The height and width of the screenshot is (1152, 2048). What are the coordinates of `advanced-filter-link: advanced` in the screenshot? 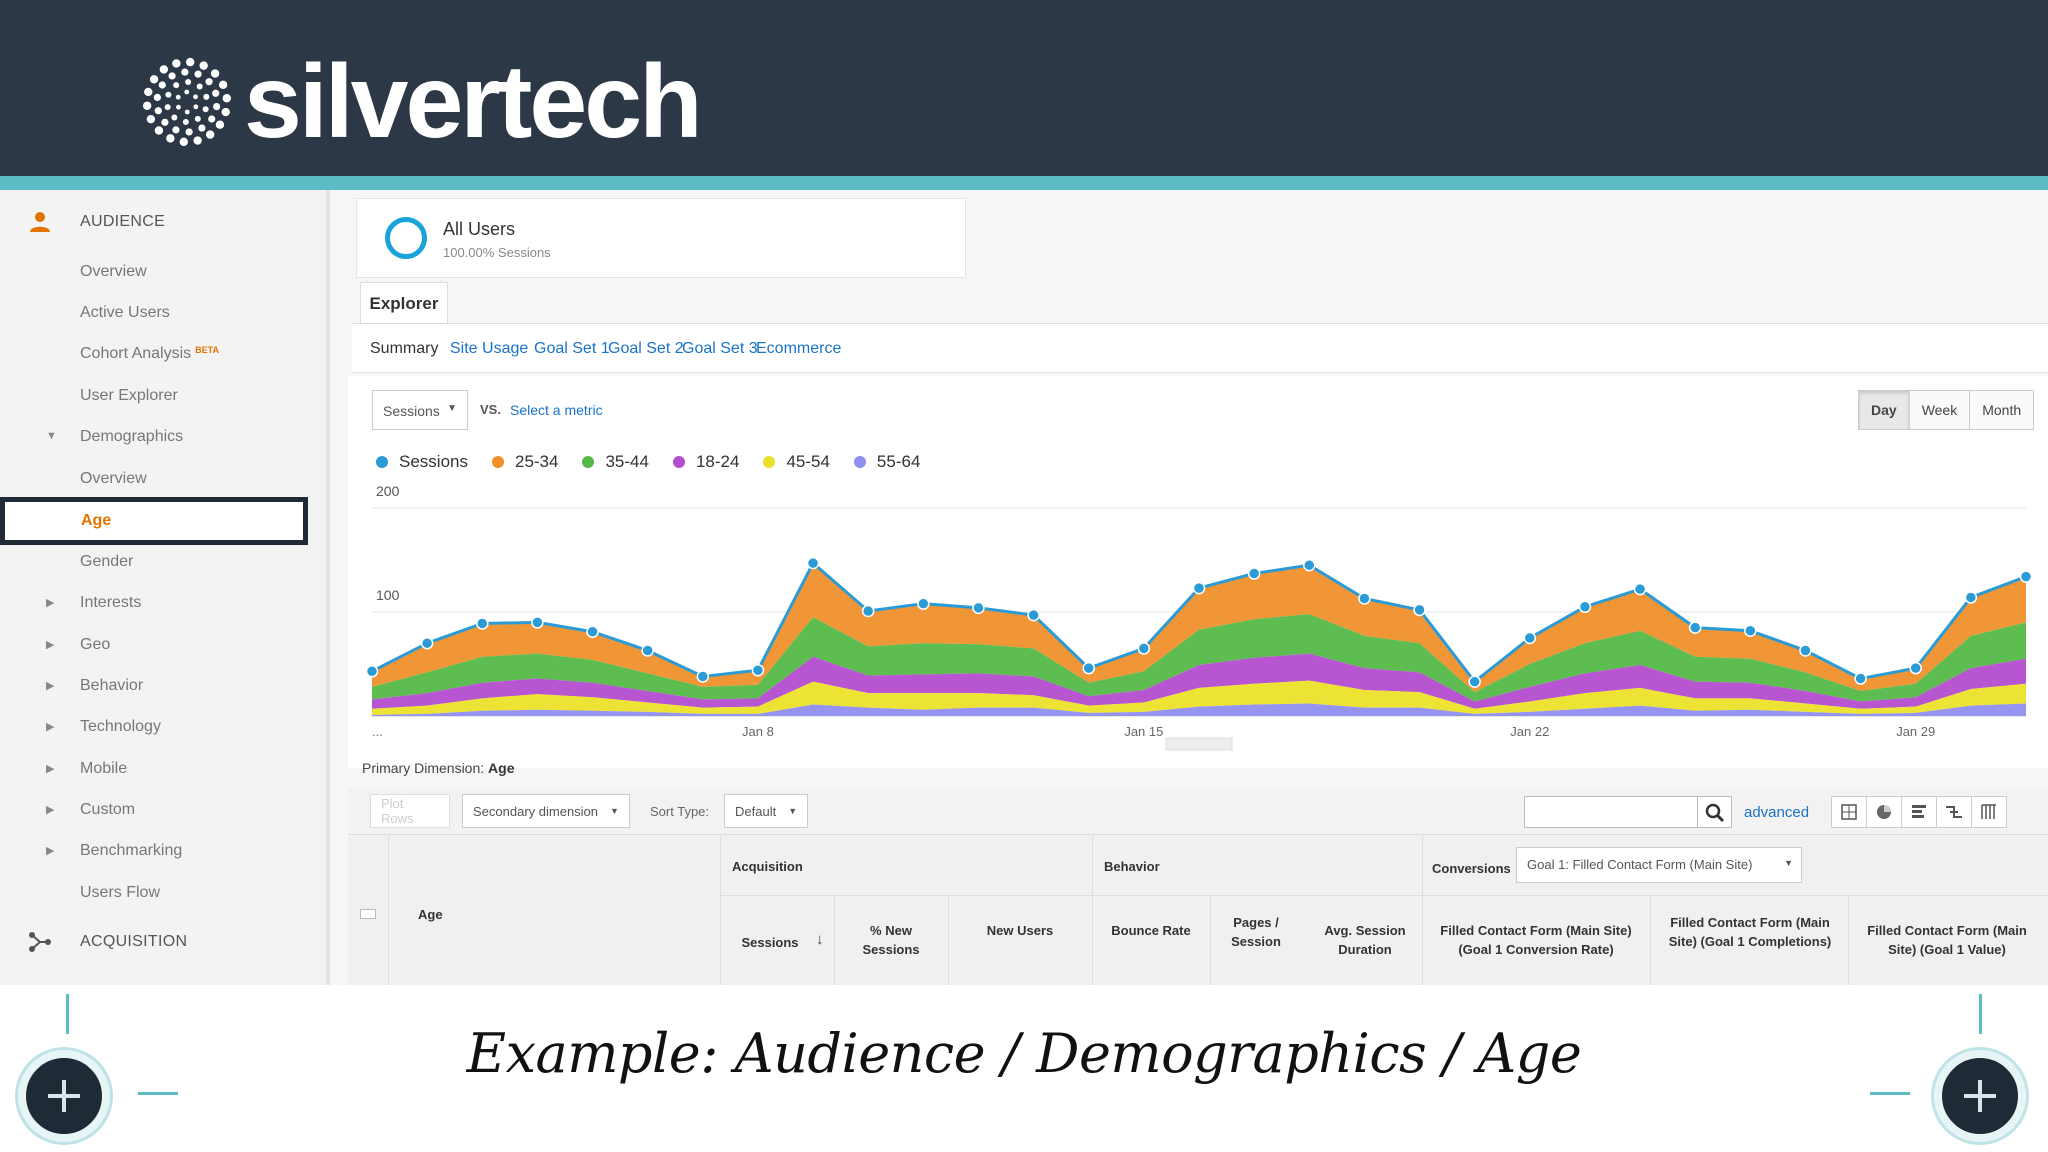 It's located at (1777, 812).